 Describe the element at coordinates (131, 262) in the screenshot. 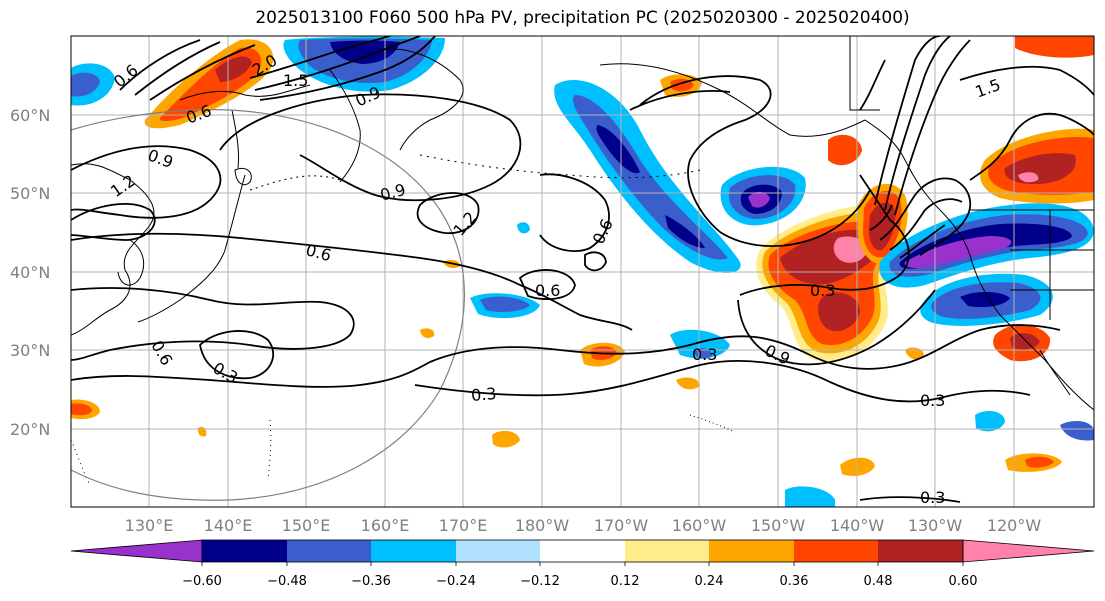

I see `coast-korea` at that location.